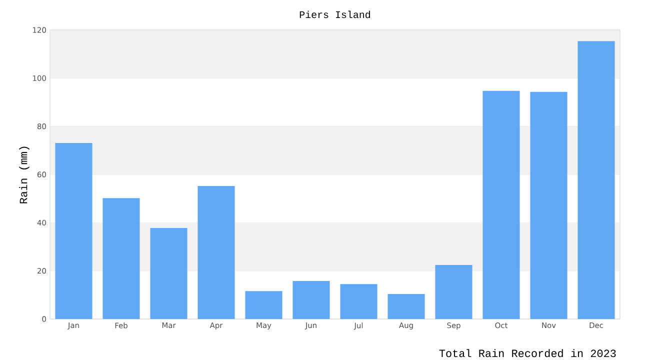 This screenshot has height=360, width=650. Describe the element at coordinates (335, 14) in the screenshot. I see `chart-title: Piers Island` at that location.